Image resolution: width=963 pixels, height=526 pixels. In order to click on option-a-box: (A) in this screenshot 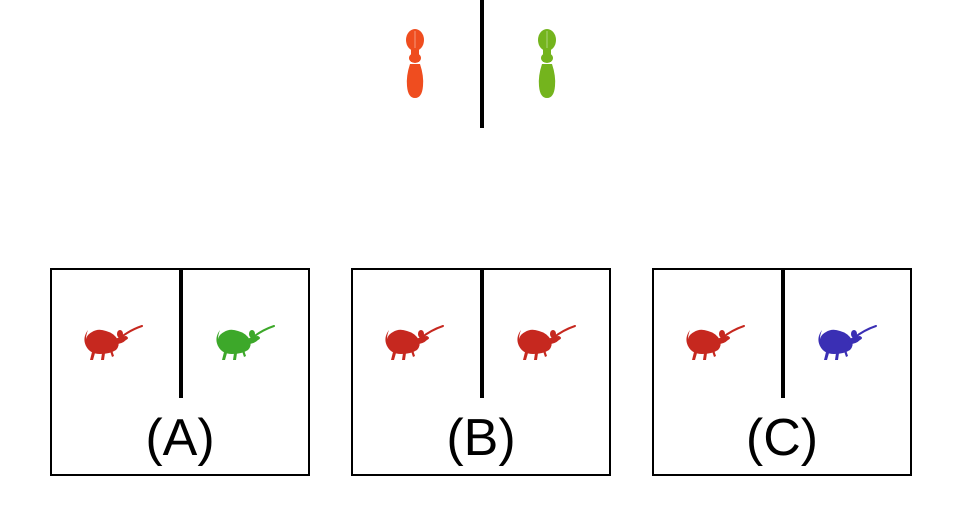, I will do `click(180, 372)`.